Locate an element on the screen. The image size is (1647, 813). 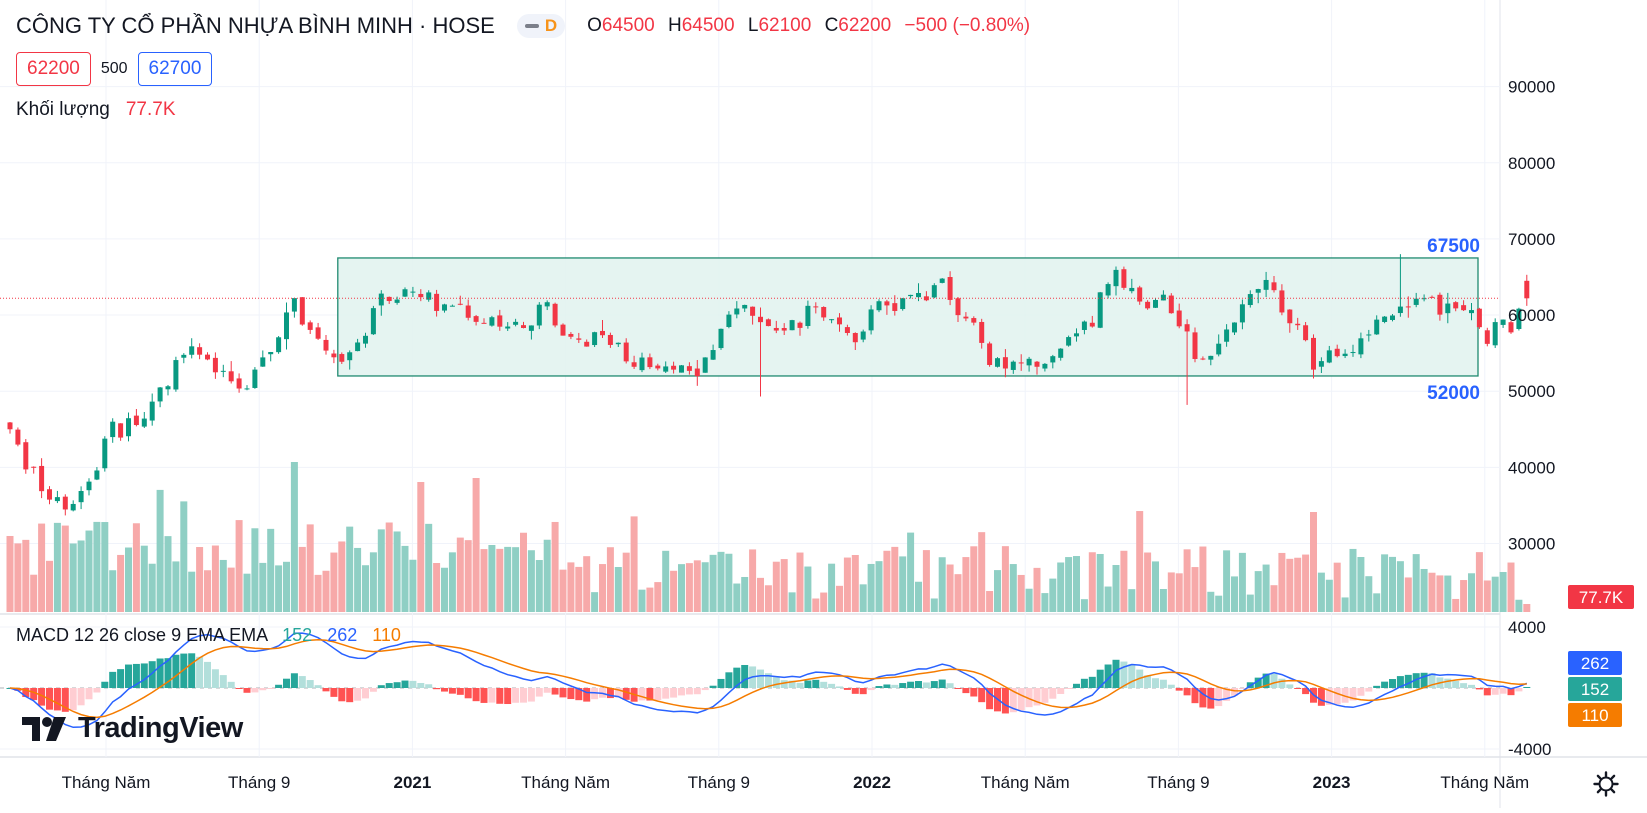
sell-price-button: 62200 is located at coordinates (53, 69).